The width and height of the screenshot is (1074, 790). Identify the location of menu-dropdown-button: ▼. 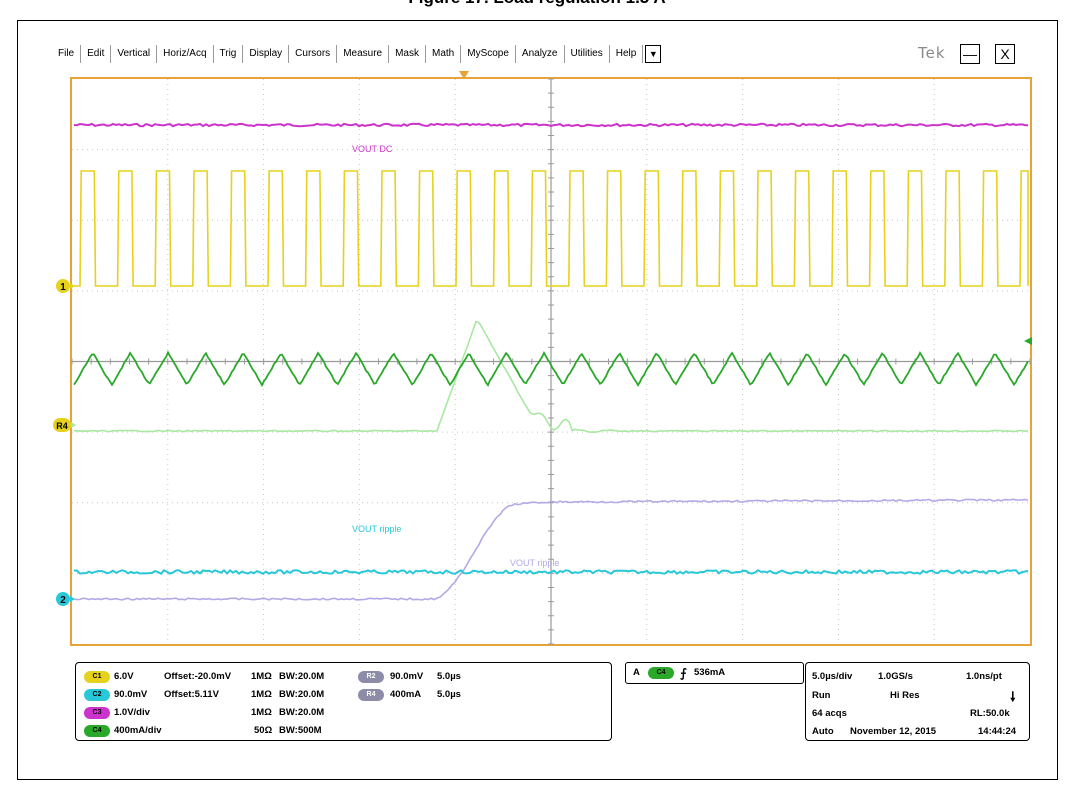
(653, 54).